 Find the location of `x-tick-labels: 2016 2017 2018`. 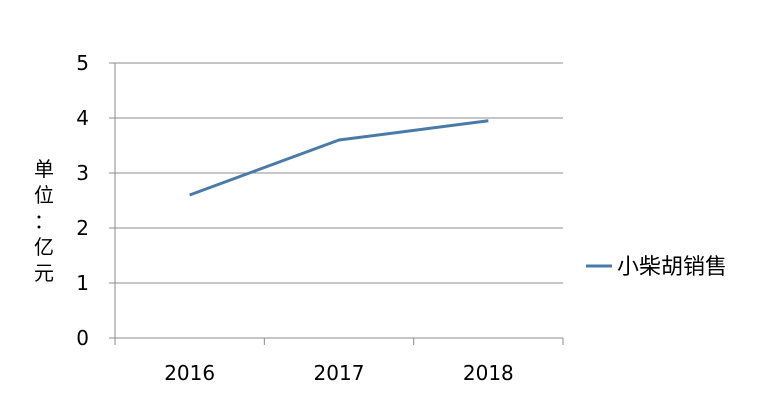

x-tick-labels: 2016 2017 2018 is located at coordinates (339, 373).